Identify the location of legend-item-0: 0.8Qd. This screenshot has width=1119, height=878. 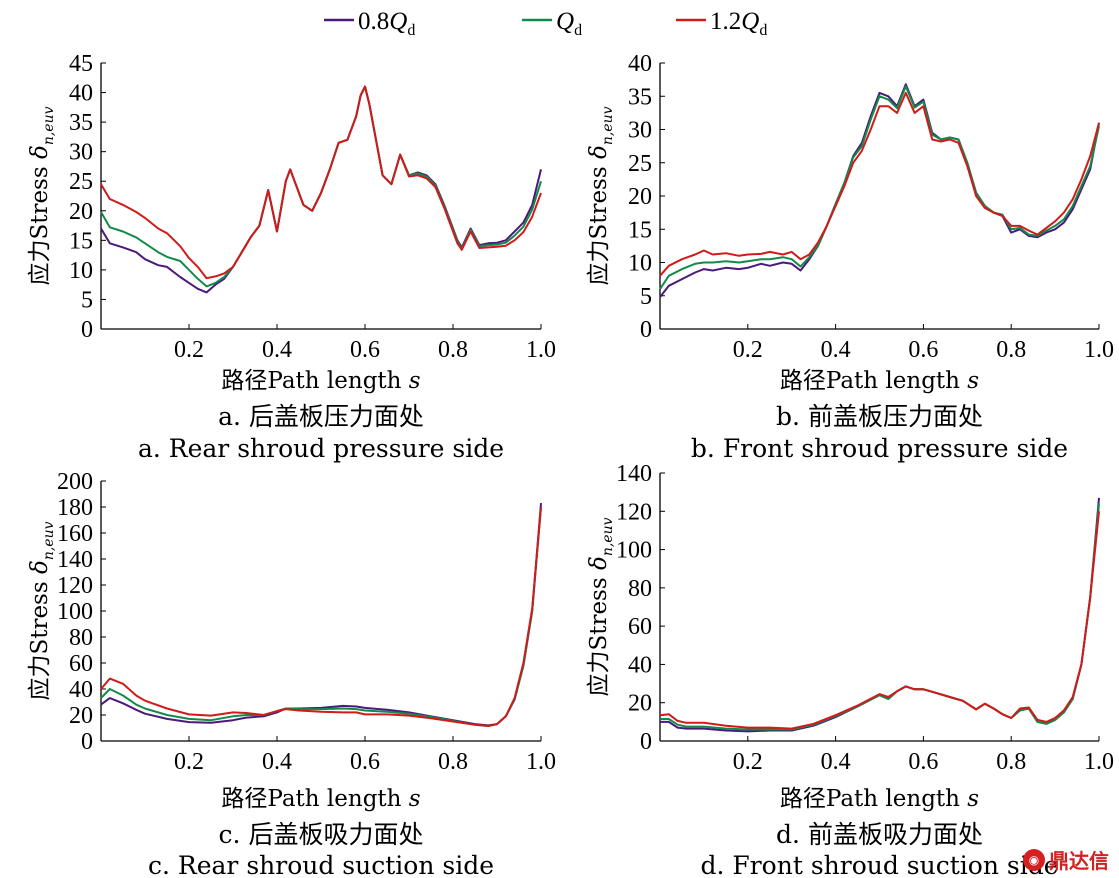
(369, 23).